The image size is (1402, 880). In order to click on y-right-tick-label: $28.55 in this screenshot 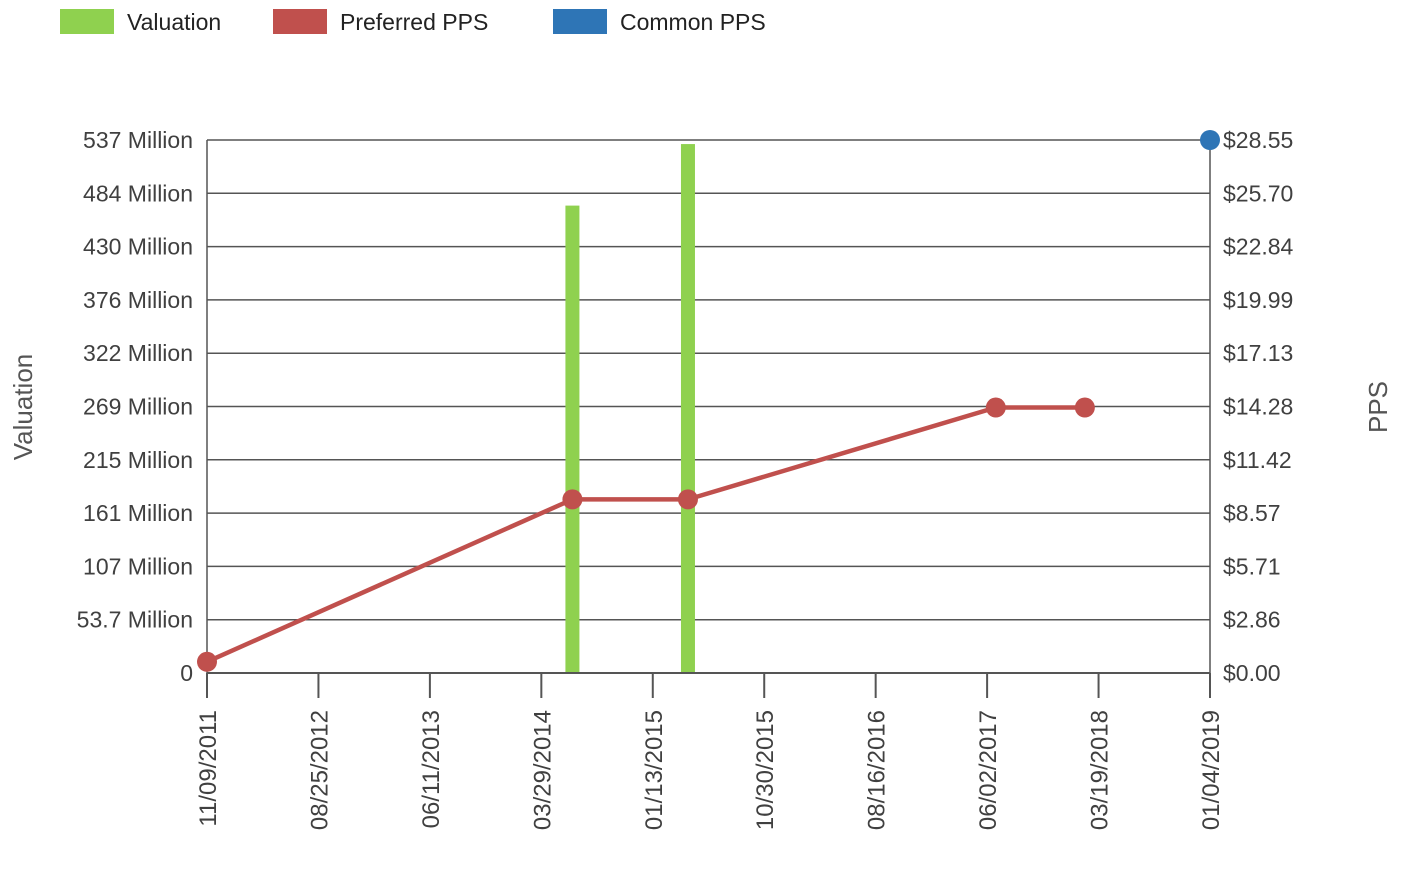, I will do `click(1258, 140)`.